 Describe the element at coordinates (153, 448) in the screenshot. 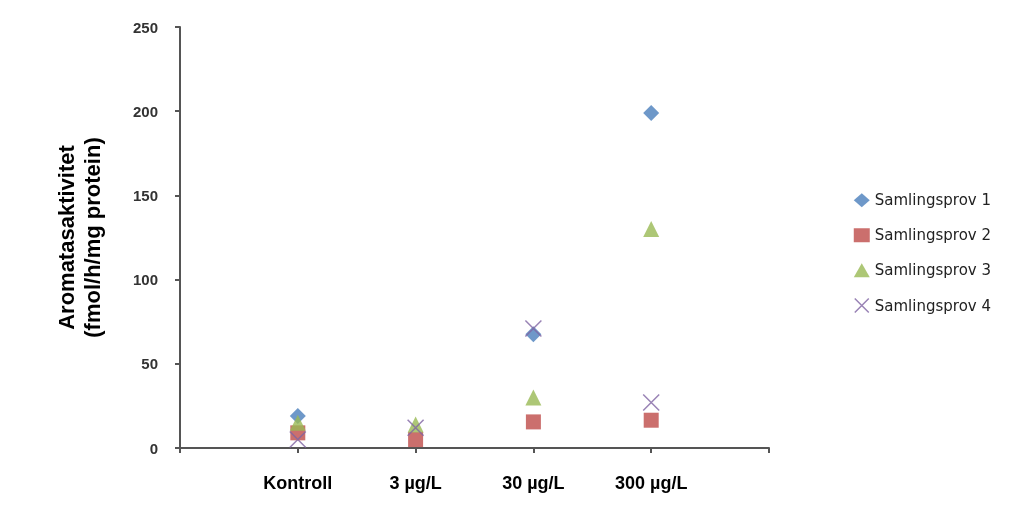

I see `y-tick-label: 0` at that location.